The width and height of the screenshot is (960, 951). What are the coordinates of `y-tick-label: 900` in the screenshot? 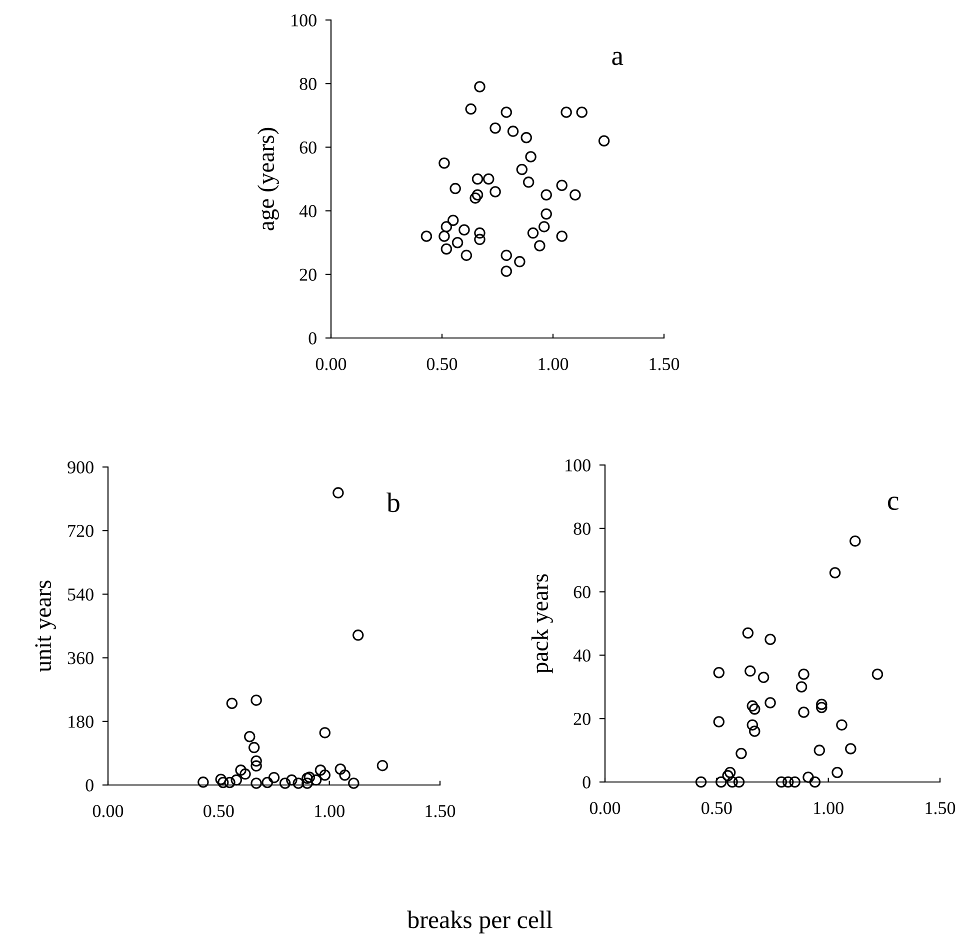 It's located at (81, 467).